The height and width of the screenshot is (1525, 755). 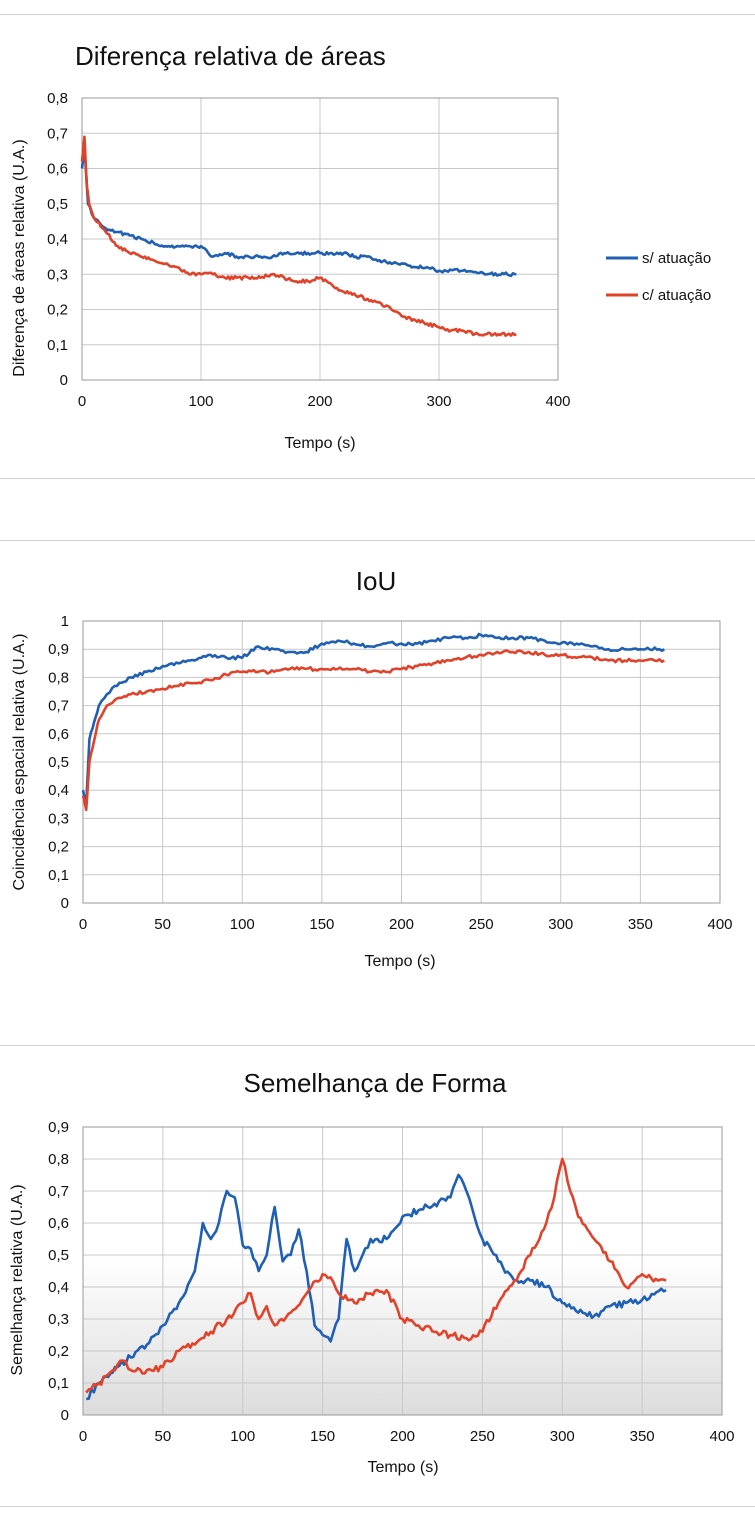 I want to click on plot-area, so click(x=319, y=239).